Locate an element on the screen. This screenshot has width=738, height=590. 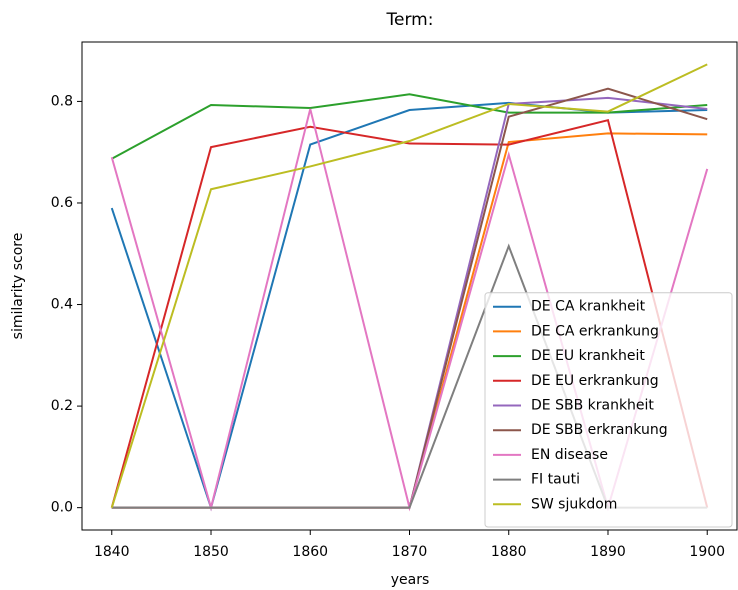
series-line is located at coordinates (409, 126).